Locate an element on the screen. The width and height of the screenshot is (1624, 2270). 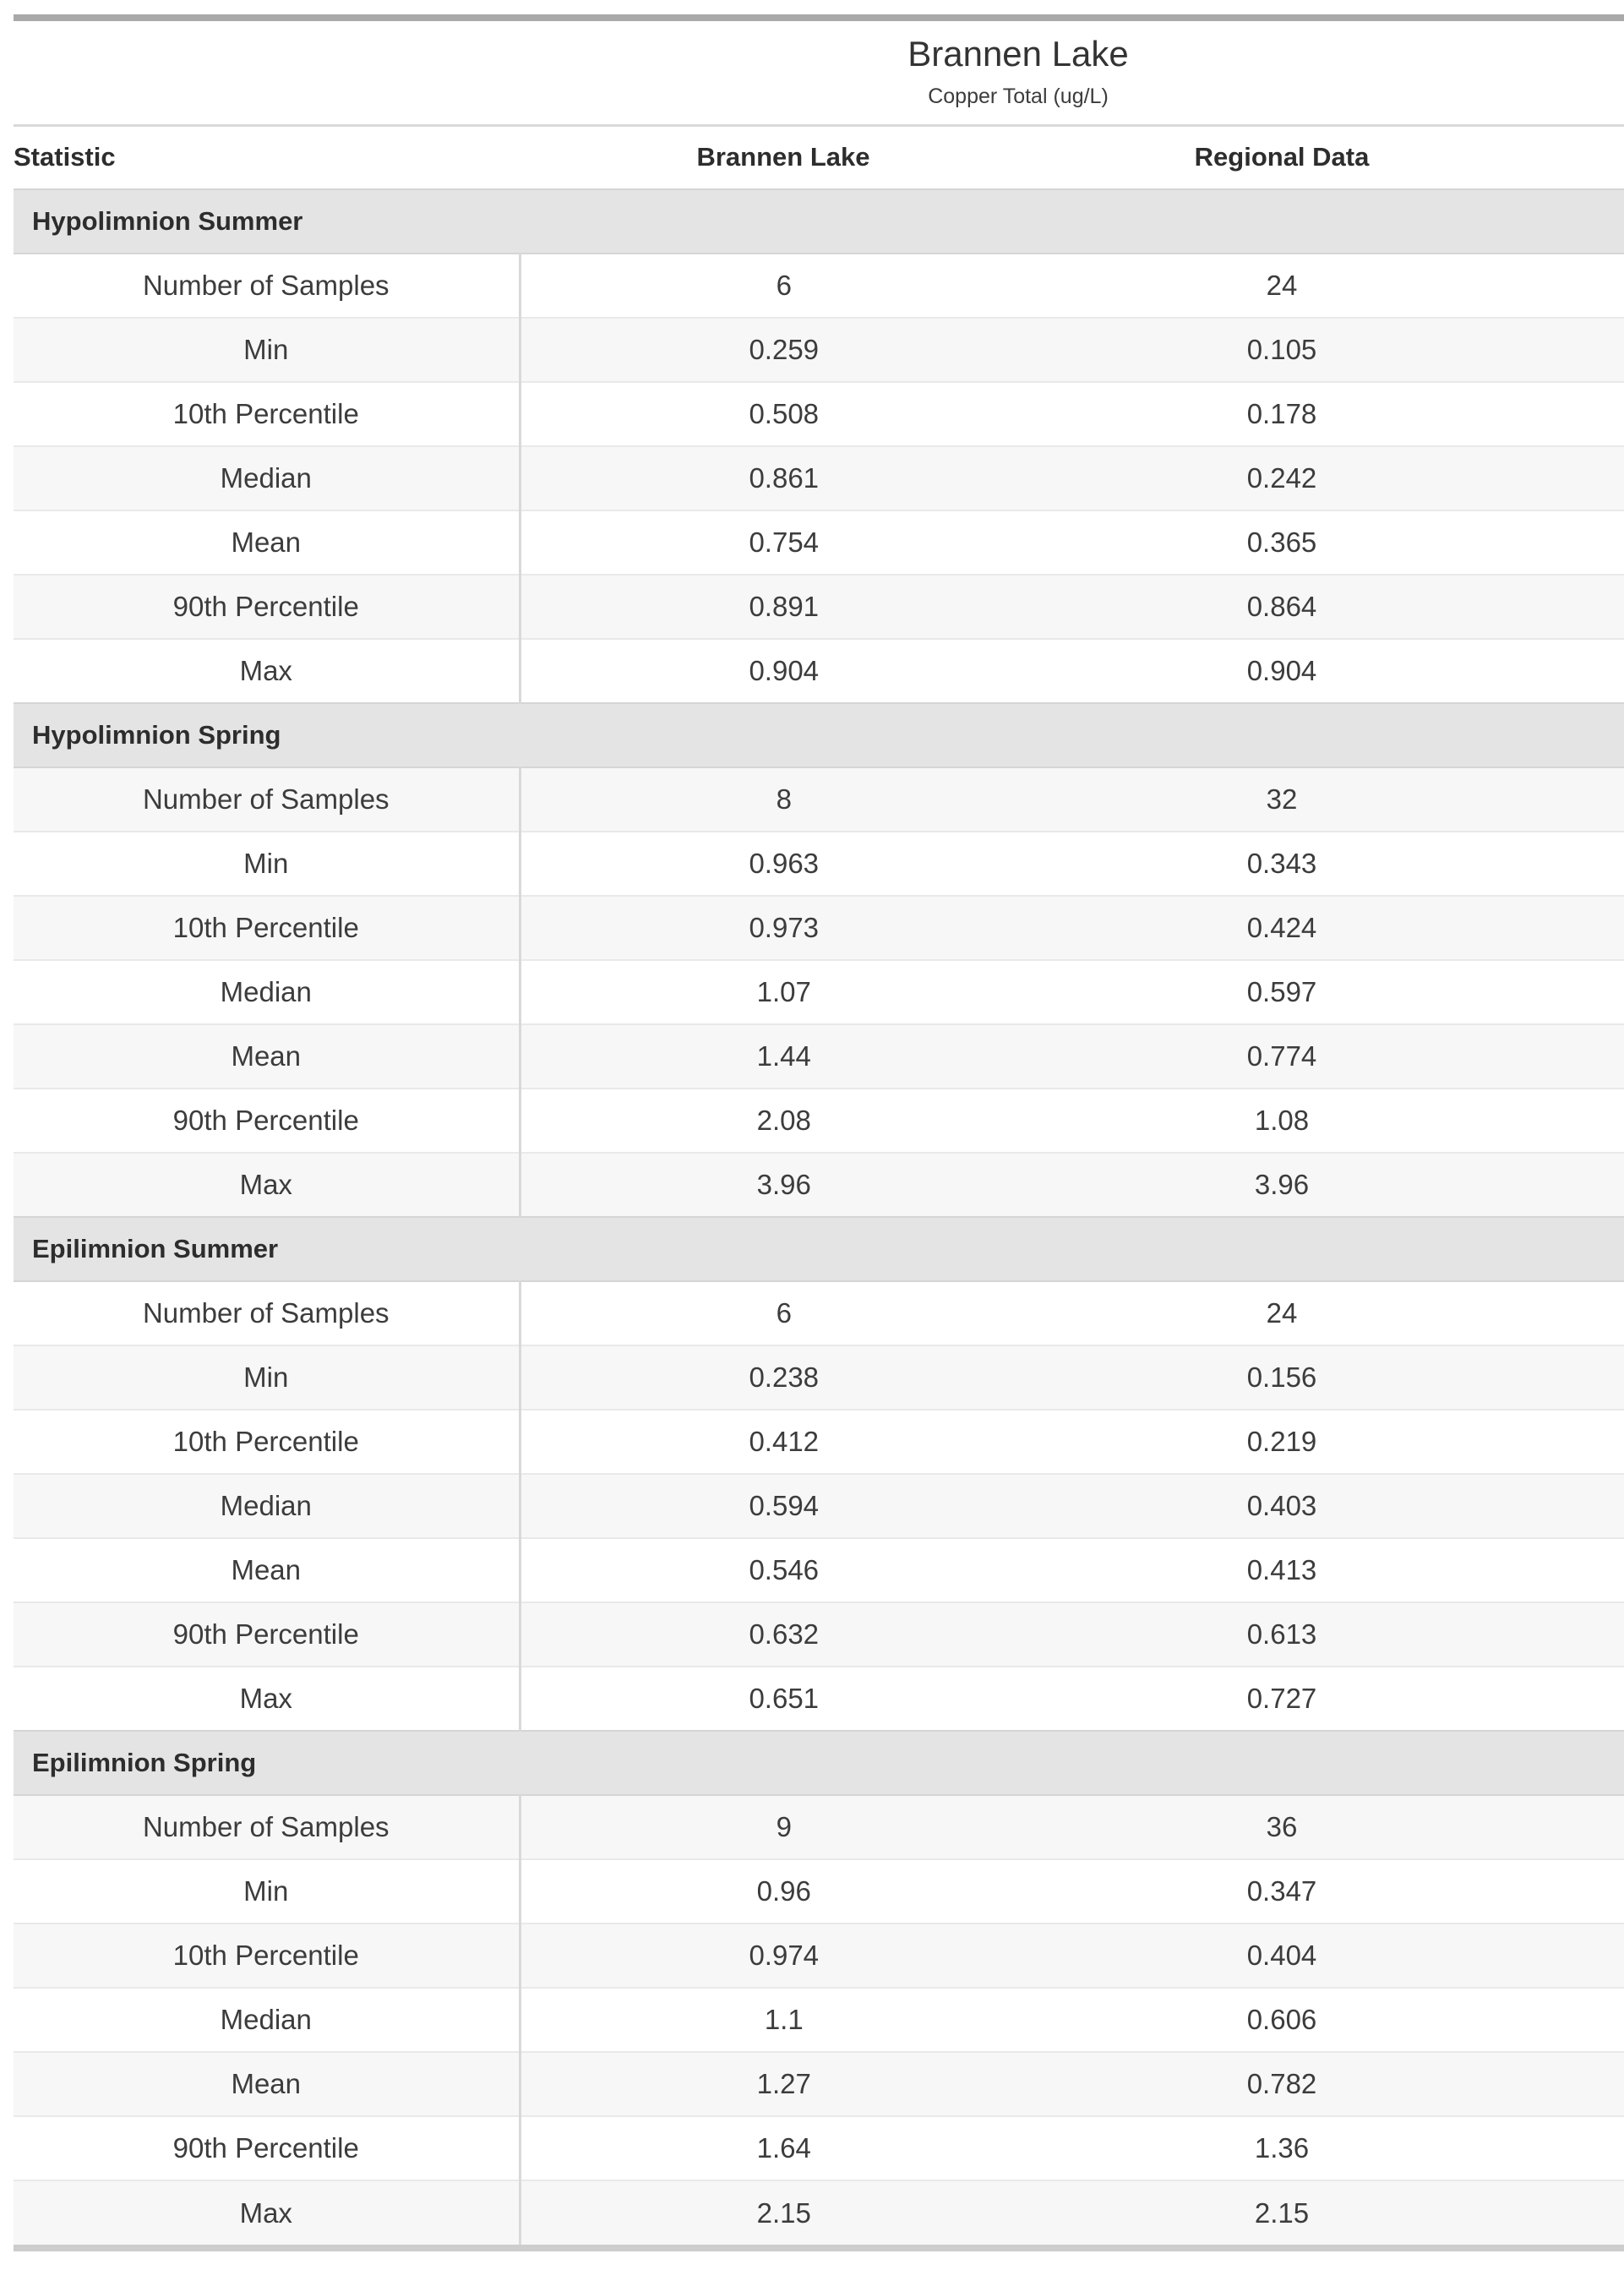
value-cell-regional-data: 0.403 is located at coordinates (1282, 1506).